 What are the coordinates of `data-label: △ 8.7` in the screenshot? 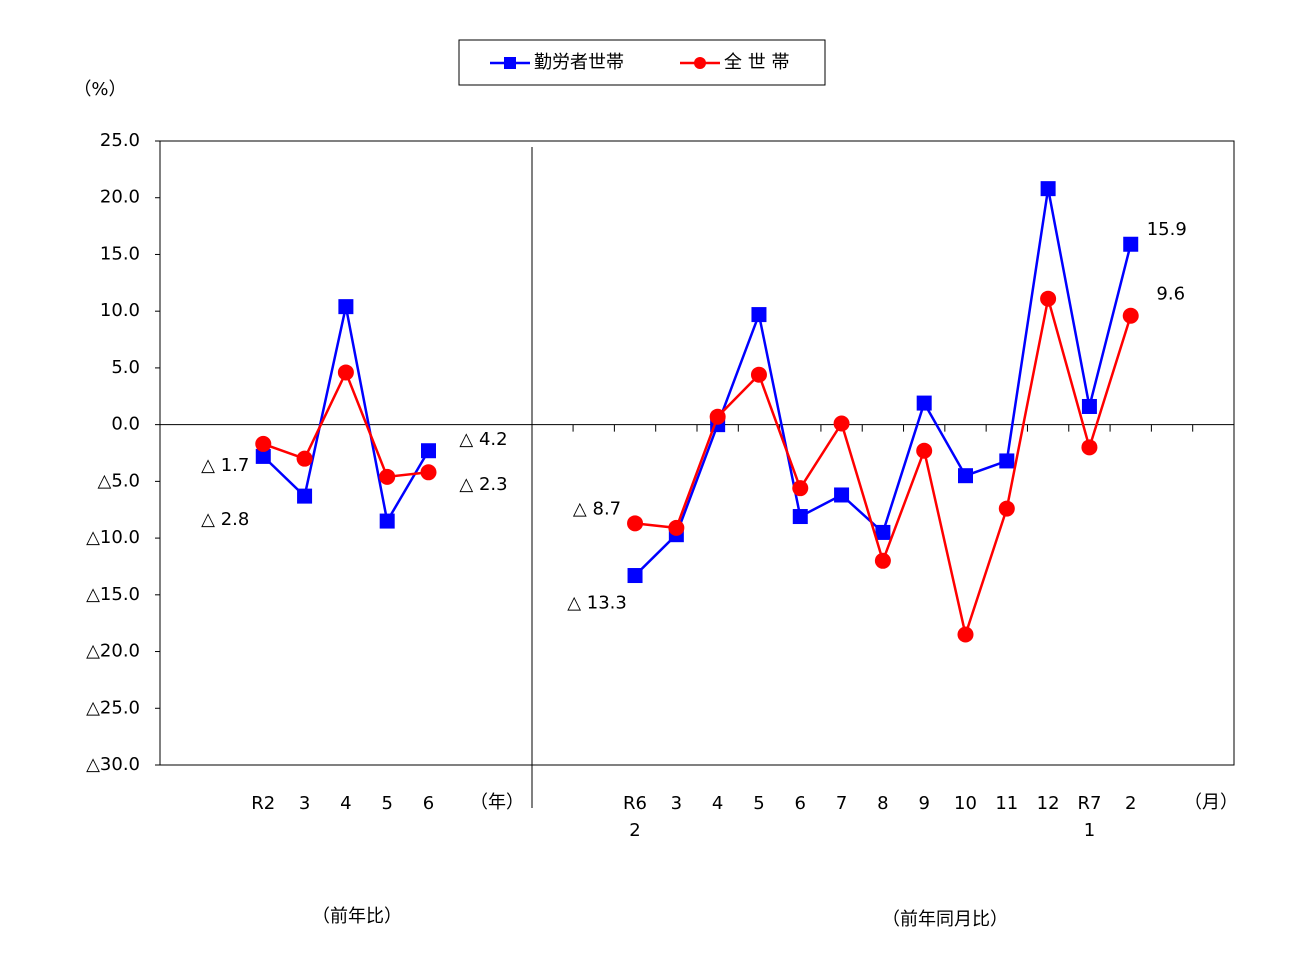 It's located at (597, 508).